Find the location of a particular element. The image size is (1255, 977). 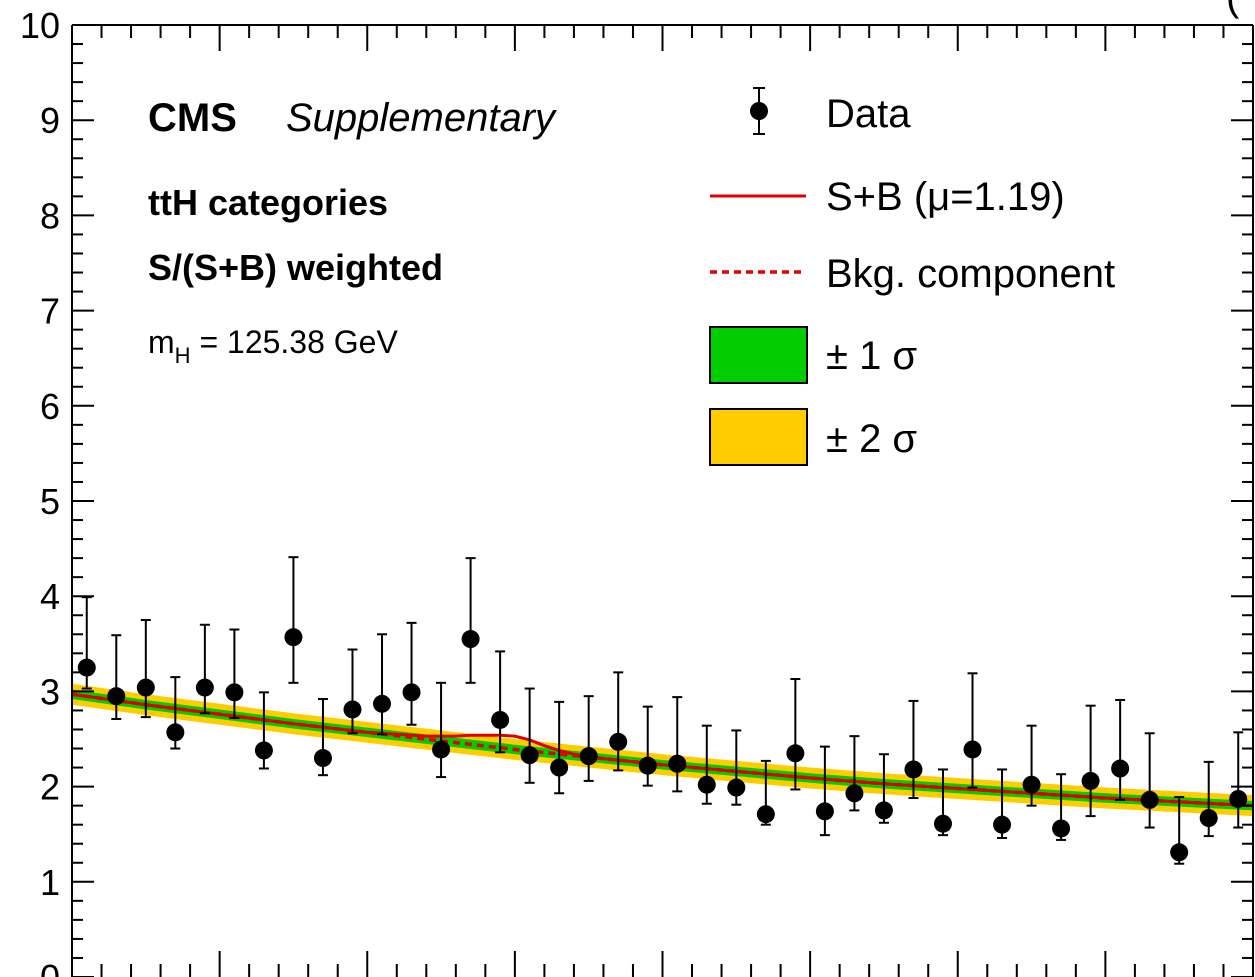

experiment-label: CMS is located at coordinates (192, 118).